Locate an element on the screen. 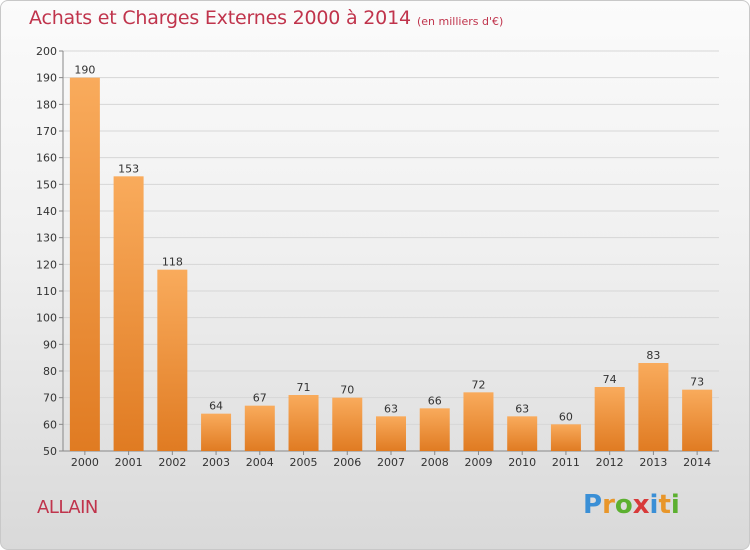 The height and width of the screenshot is (550, 750). bar-2012 is located at coordinates (609, 419).